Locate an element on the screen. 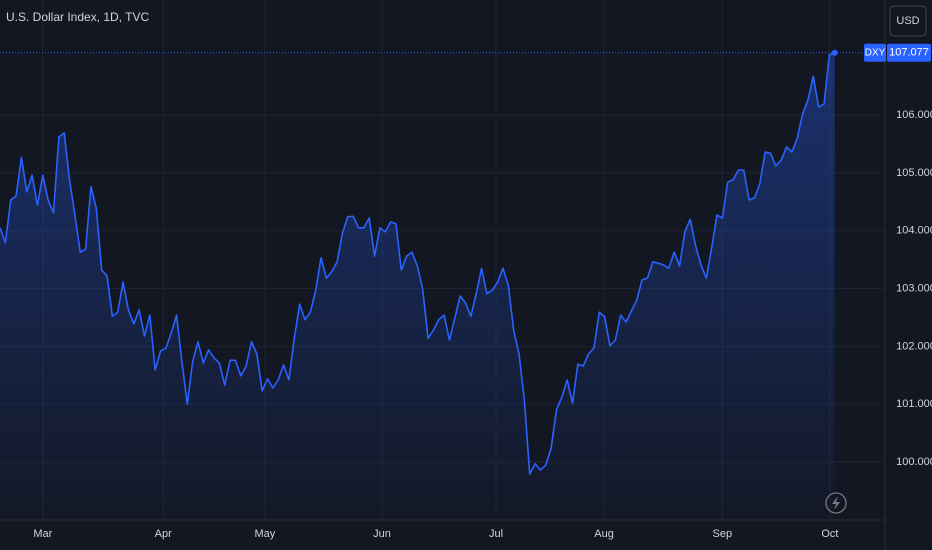 Image resolution: width=932 pixels, height=550 pixels. x-tick-label: May is located at coordinates (264, 534).